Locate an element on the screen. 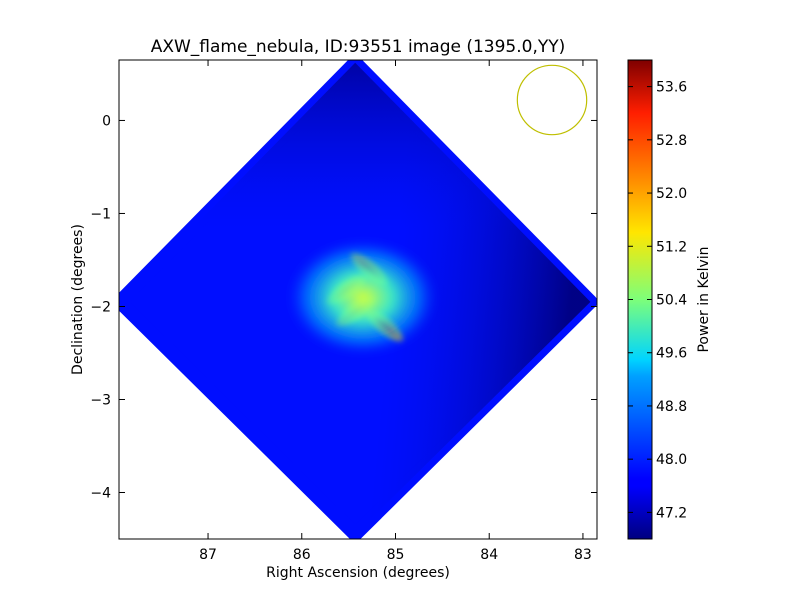 The height and width of the screenshot is (600, 800). warm-region is located at coordinates (362, 297).